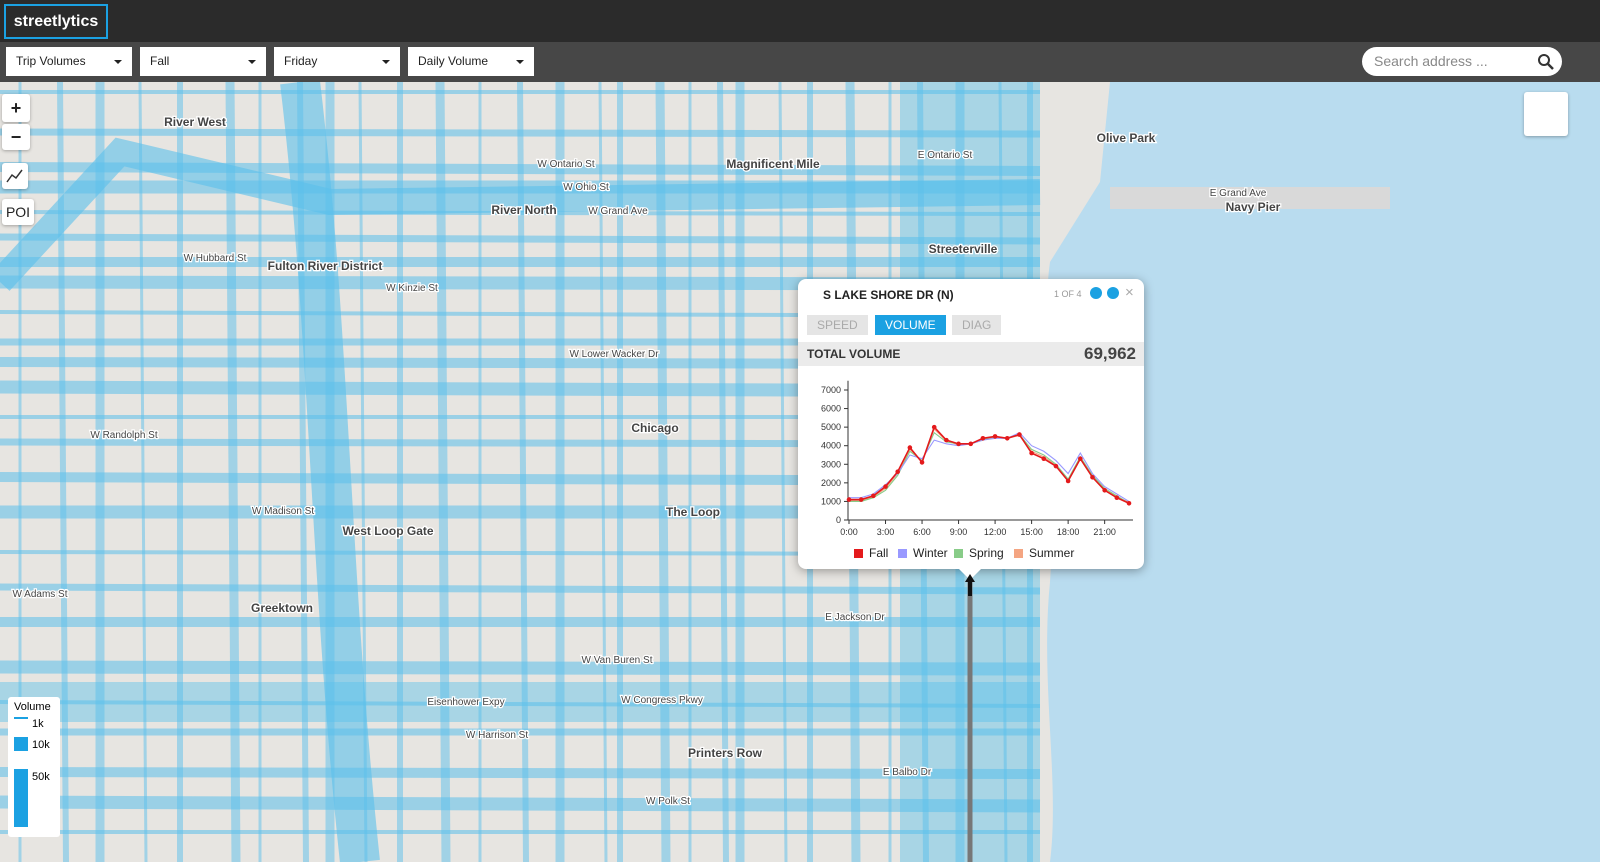 The width and height of the screenshot is (1600, 862). Describe the element at coordinates (617, 660) in the screenshot. I see `map-label: W Van Buren St` at that location.